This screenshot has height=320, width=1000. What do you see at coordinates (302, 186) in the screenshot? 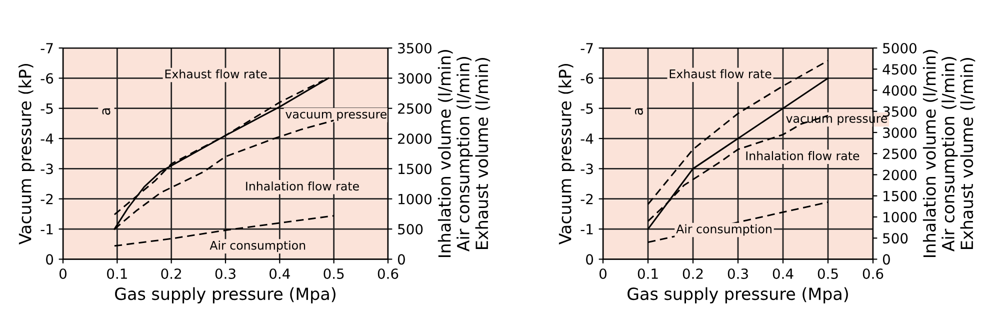
I see `text: Inhalation flow rate` at bounding box center [302, 186].